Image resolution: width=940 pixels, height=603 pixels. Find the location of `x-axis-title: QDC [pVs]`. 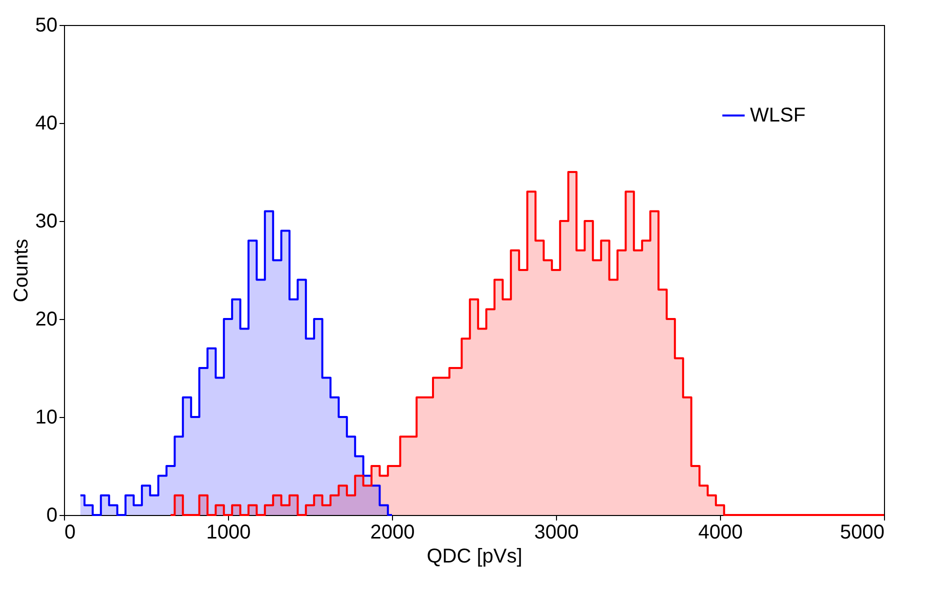

x-axis-title: QDC [pVs] is located at coordinates (474, 557).